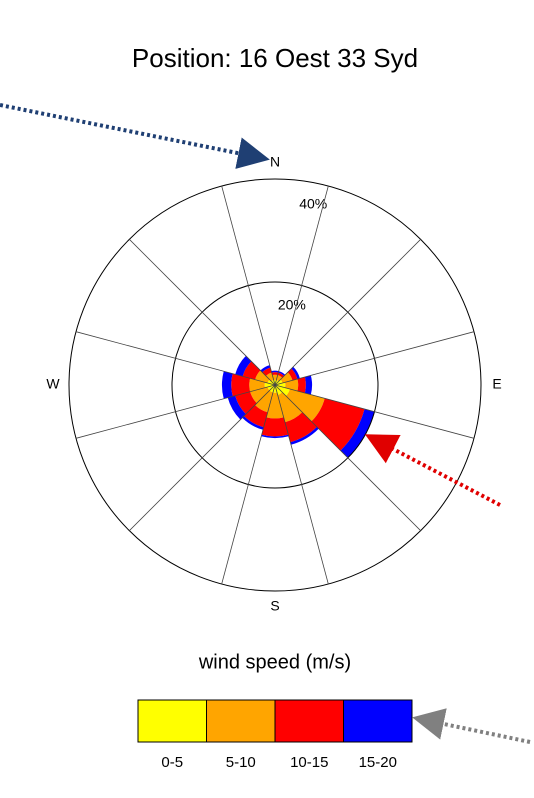 The width and height of the screenshot is (534, 798). What do you see at coordinates (496, 384) in the screenshot?
I see `direction-label: E` at bounding box center [496, 384].